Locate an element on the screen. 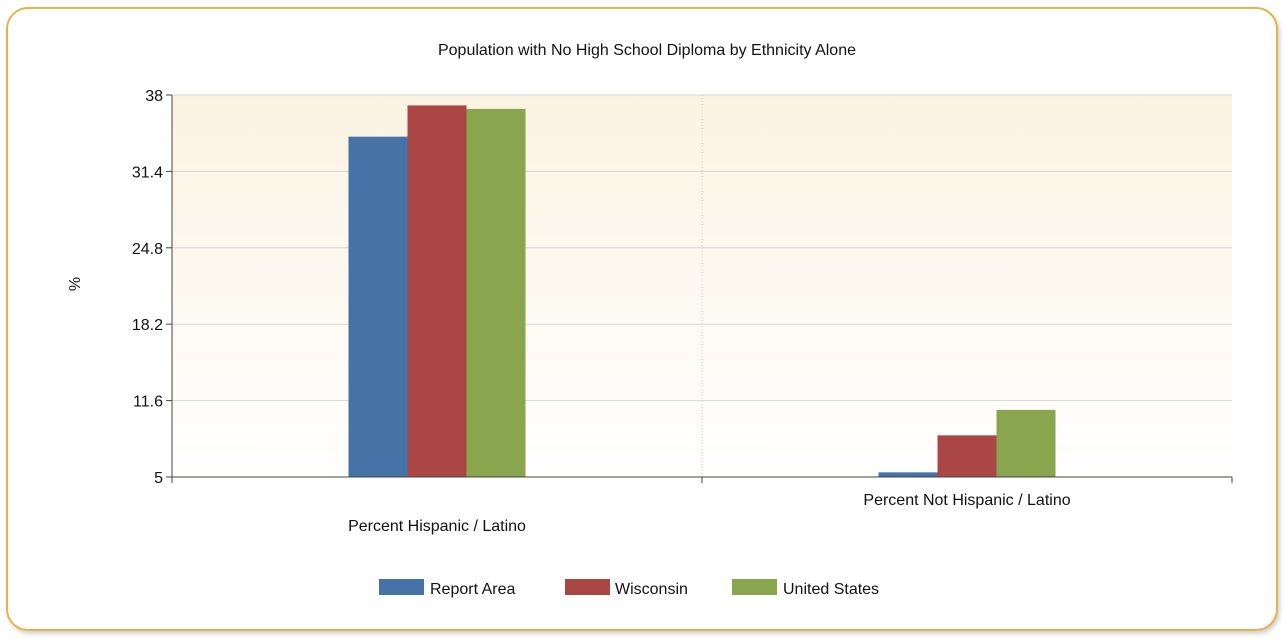  x-category-label: Percent Not Hispanic / Latino is located at coordinates (966, 500).